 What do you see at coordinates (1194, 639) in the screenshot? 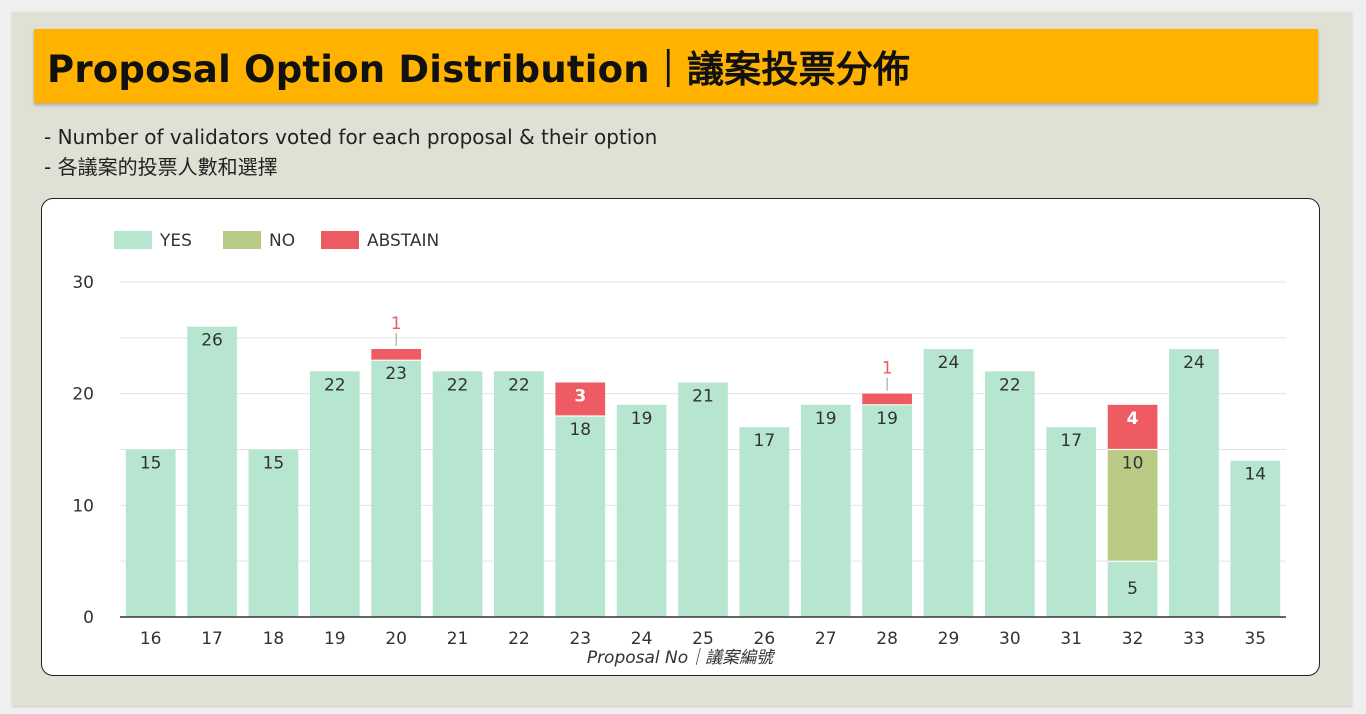
I see `x-tick-label: 33` at bounding box center [1194, 639].